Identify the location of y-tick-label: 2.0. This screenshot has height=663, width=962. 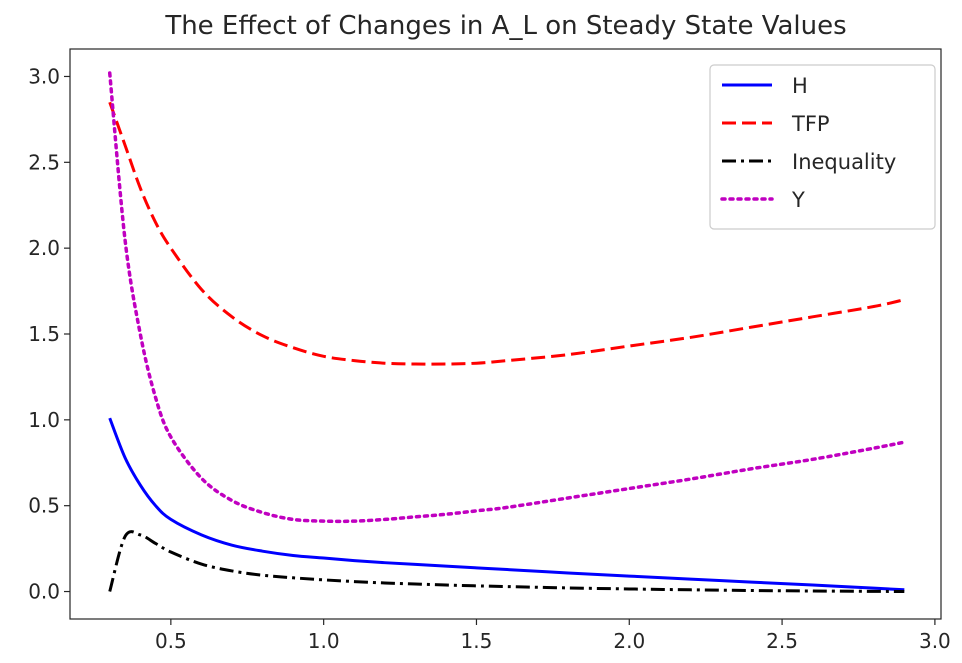
(44, 248).